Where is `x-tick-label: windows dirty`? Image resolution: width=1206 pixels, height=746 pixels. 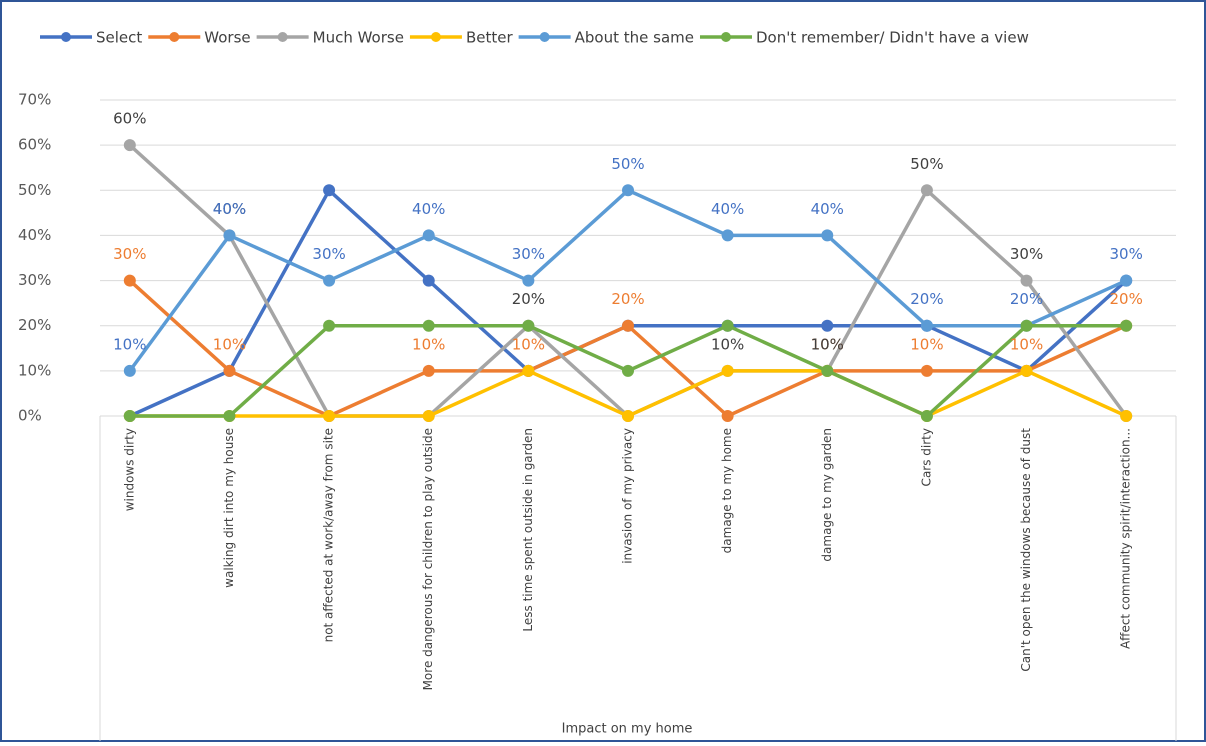 x-tick-label: windows dirty is located at coordinates (129, 469).